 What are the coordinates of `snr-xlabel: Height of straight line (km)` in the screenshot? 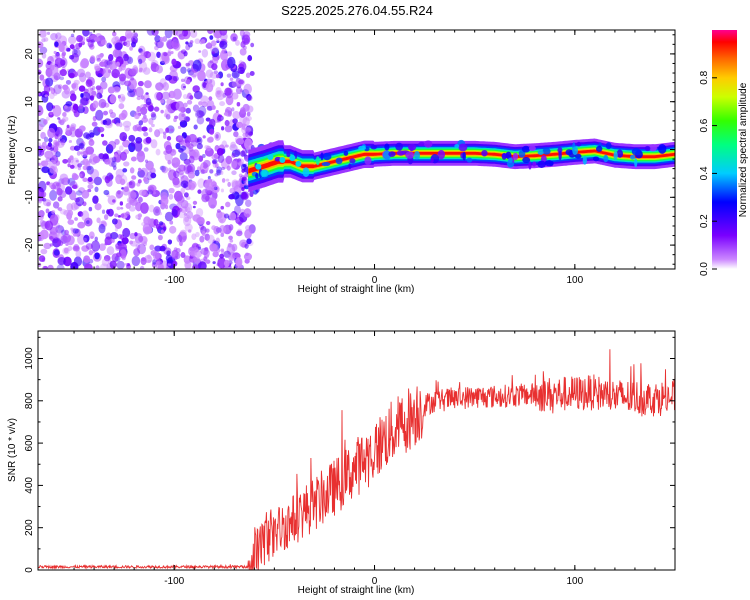 It's located at (356, 590).